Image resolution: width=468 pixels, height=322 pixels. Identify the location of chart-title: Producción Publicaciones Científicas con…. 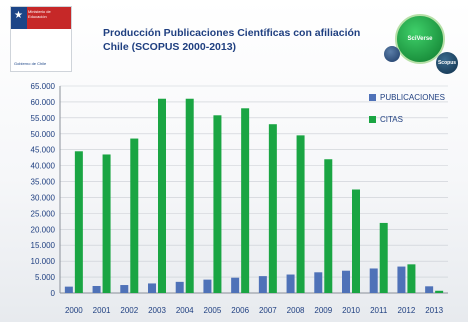
(243, 40).